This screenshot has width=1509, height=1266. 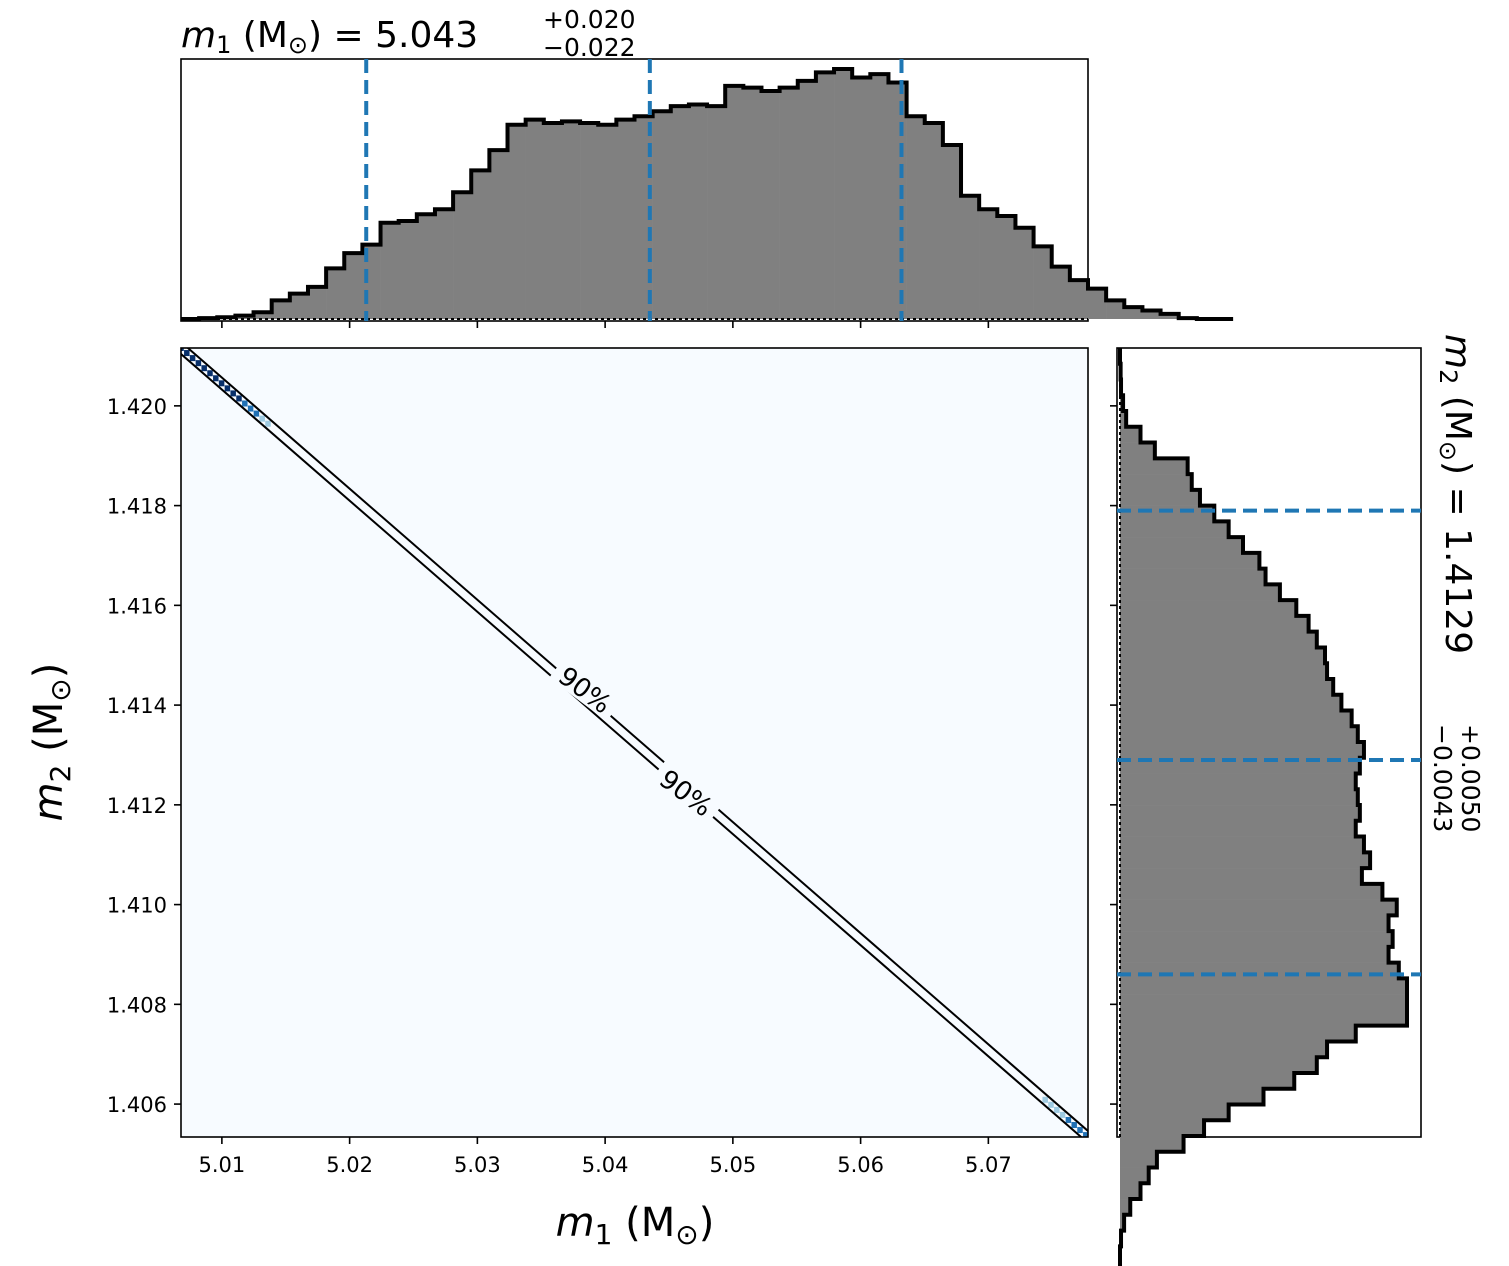 What do you see at coordinates (605, 324) in the screenshot?
I see `m1-marginal-x-ticks` at bounding box center [605, 324].